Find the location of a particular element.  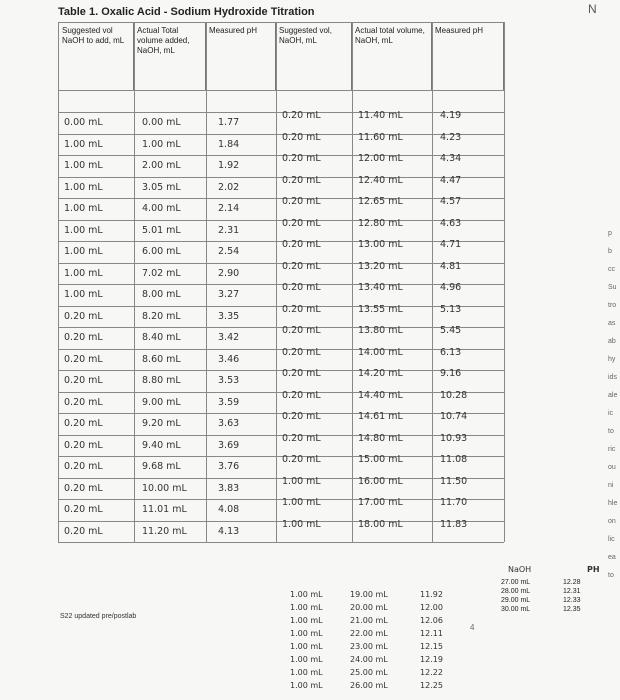

actual-total-cell: 13.00 mL is located at coordinates (380, 244).